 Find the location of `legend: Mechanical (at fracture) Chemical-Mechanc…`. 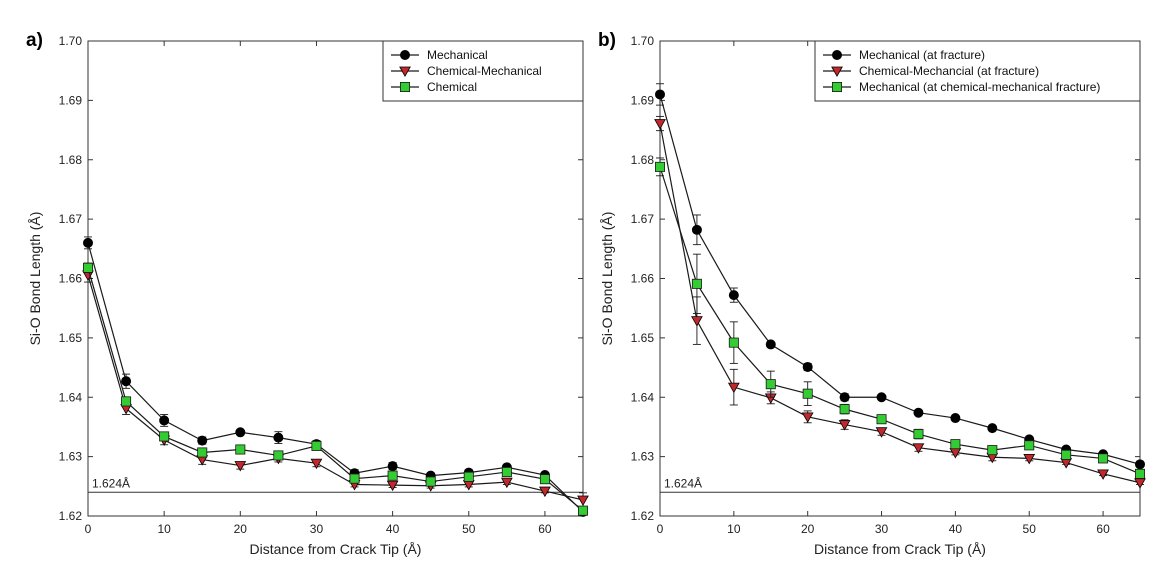

legend: Mechanical (at fracture) Chemical-Mechanc… is located at coordinates (977, 71).